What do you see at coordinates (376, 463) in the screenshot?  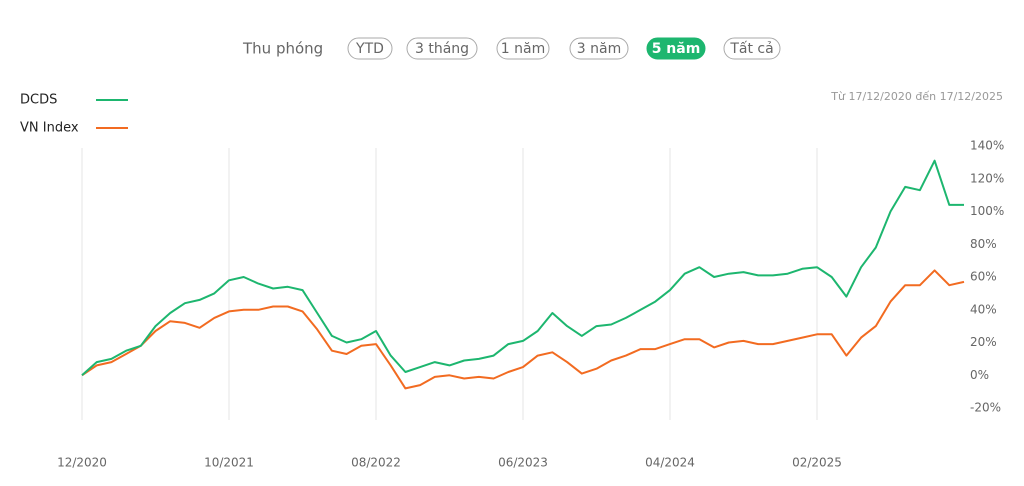 I see `x-tick-label: 08/2022` at bounding box center [376, 463].